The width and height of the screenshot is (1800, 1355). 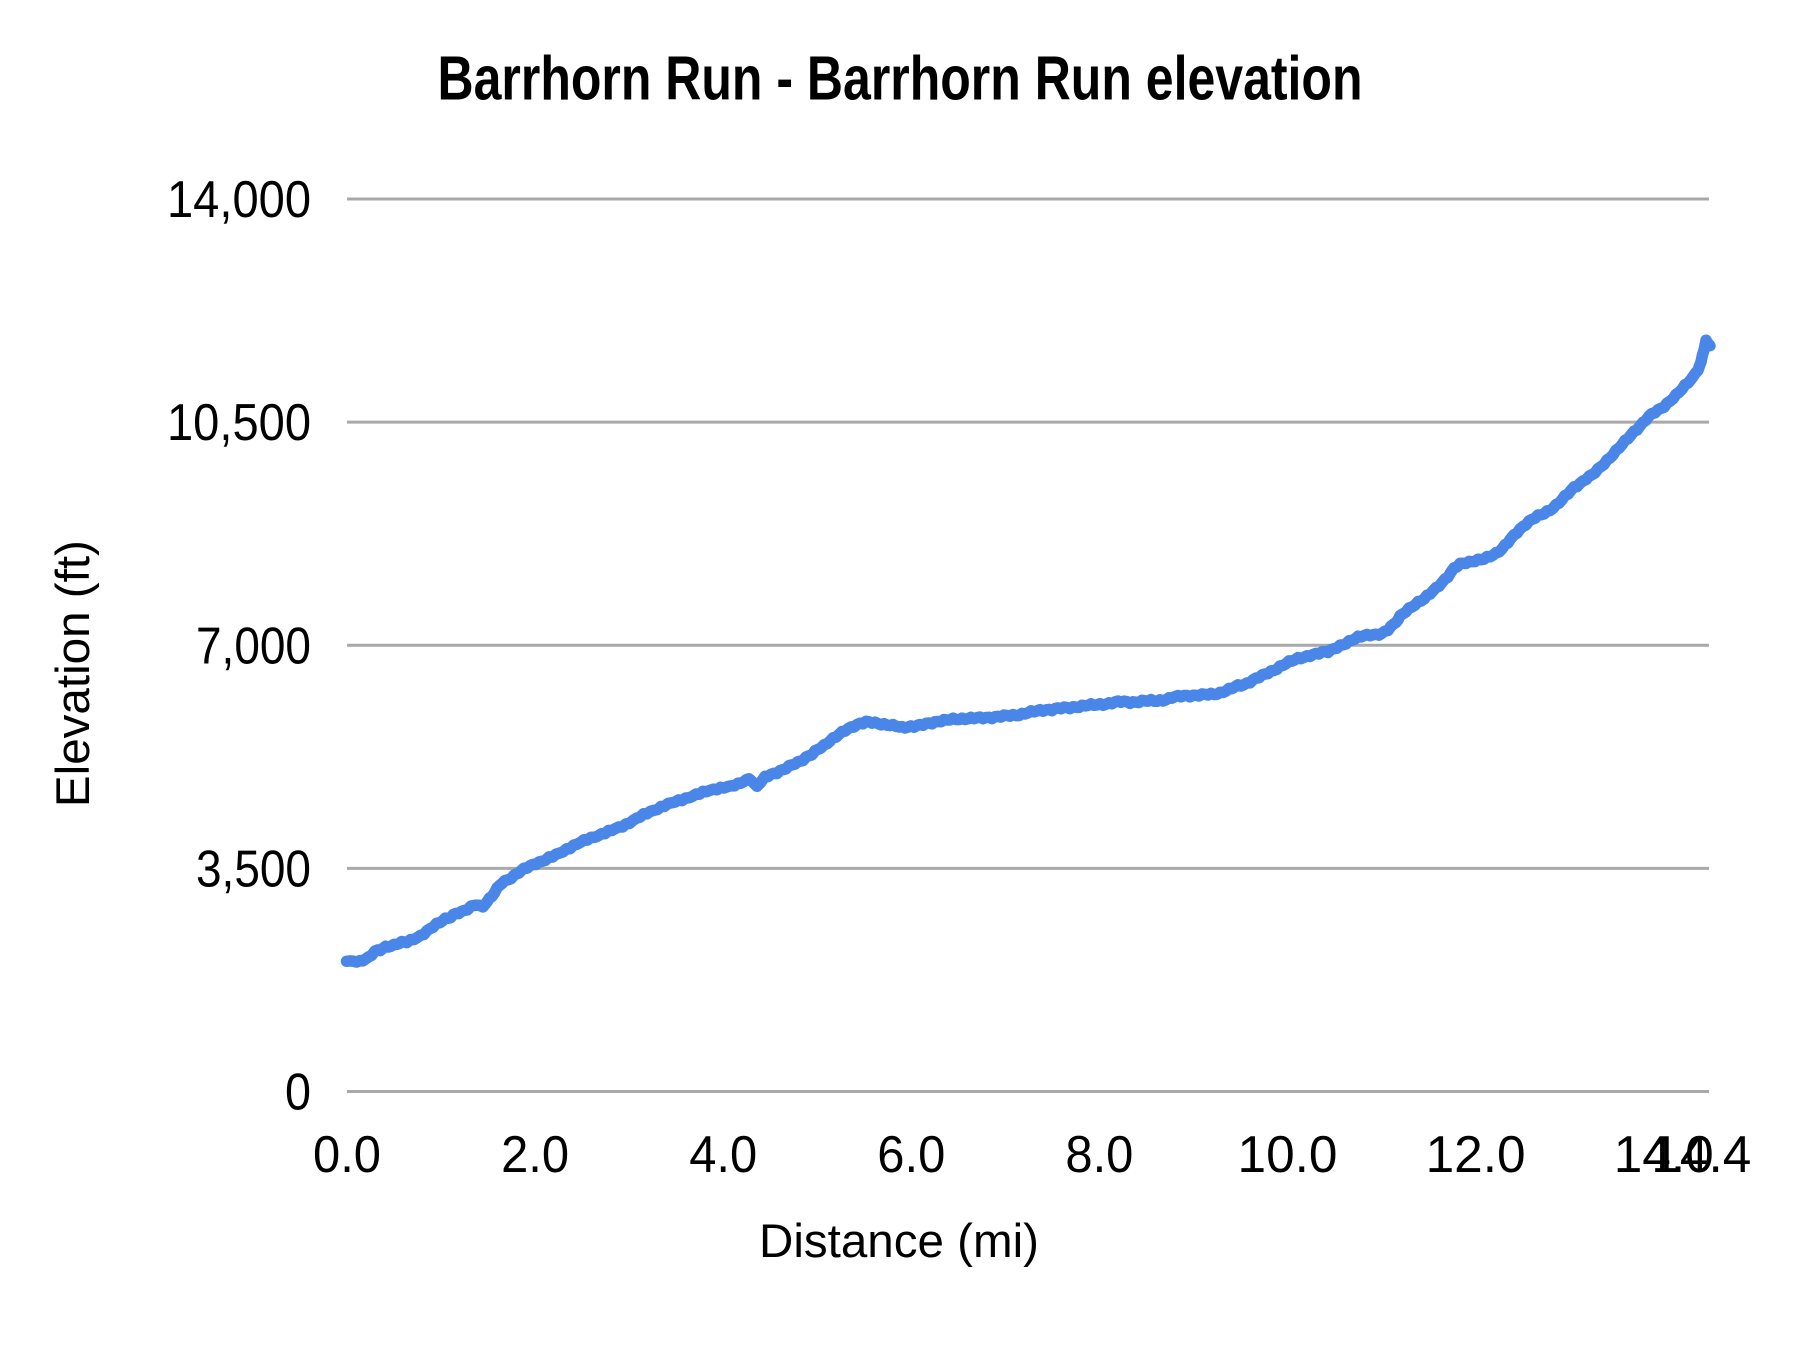 What do you see at coordinates (253, 869) in the screenshot?
I see `svg-text: 3,500` at bounding box center [253, 869].